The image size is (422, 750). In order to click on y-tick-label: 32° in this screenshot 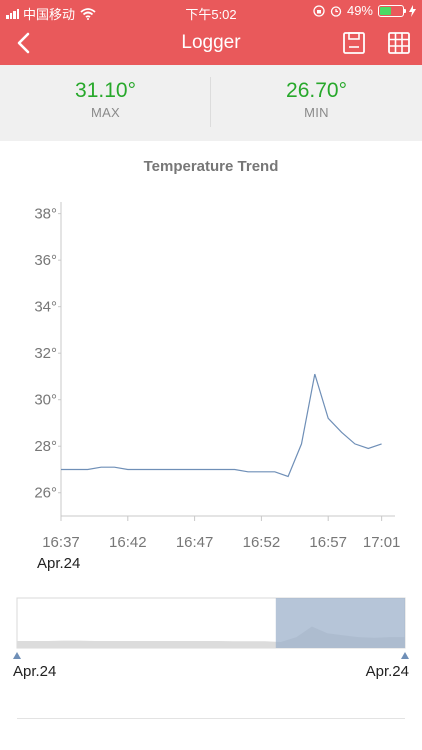, I will do `click(45, 353)`.